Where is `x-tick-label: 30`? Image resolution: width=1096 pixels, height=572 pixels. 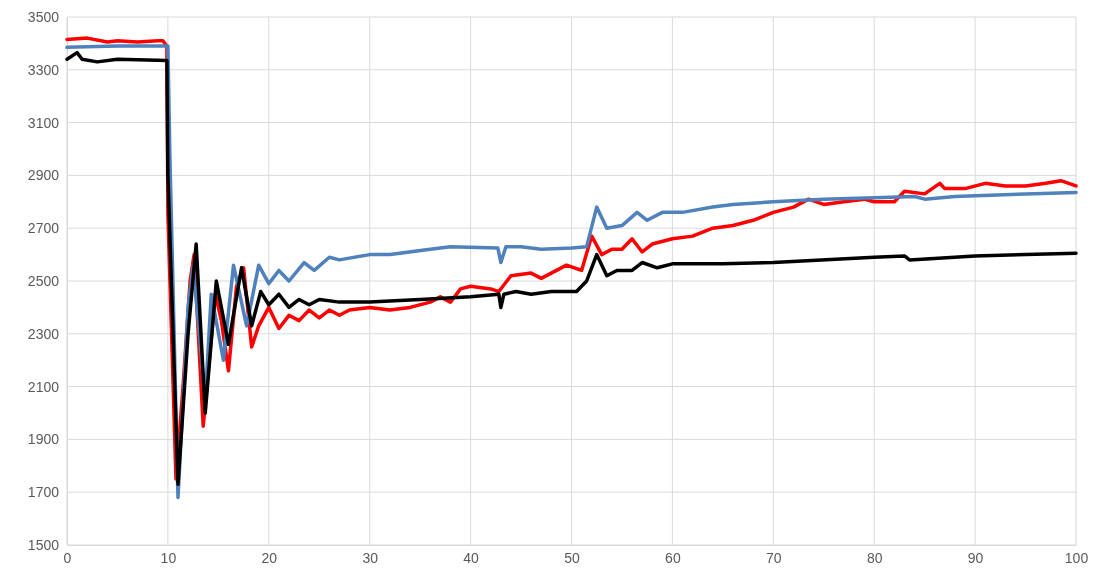 x-tick-label: 30 is located at coordinates (370, 557).